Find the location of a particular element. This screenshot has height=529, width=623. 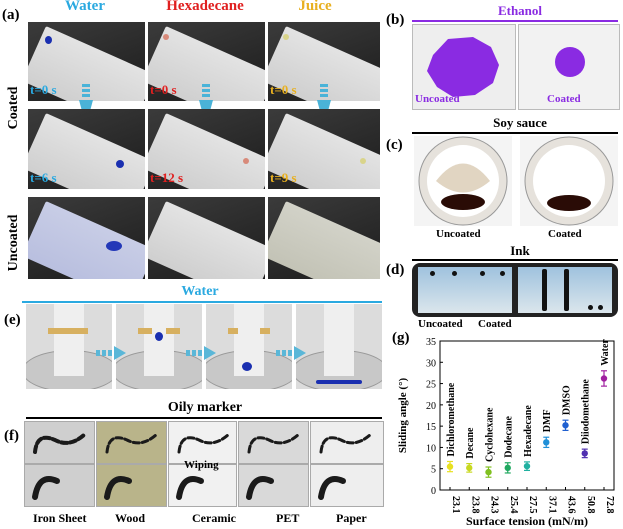

hexadecane-time-end: t=12 s is located at coordinates (167, 177).